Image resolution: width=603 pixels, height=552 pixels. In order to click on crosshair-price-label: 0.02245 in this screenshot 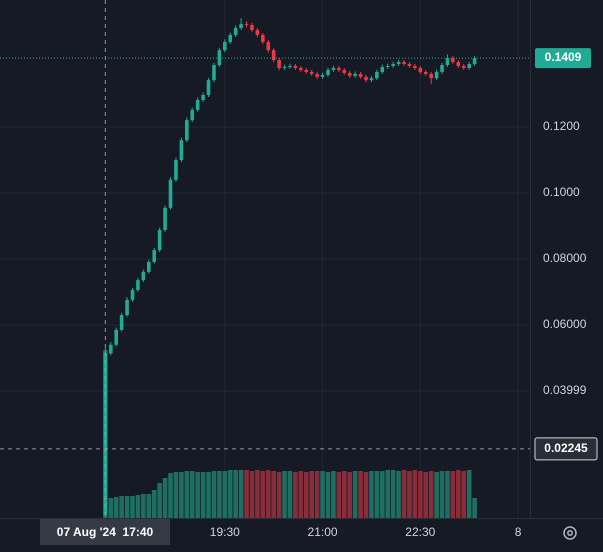, I will do `click(566, 448)`.